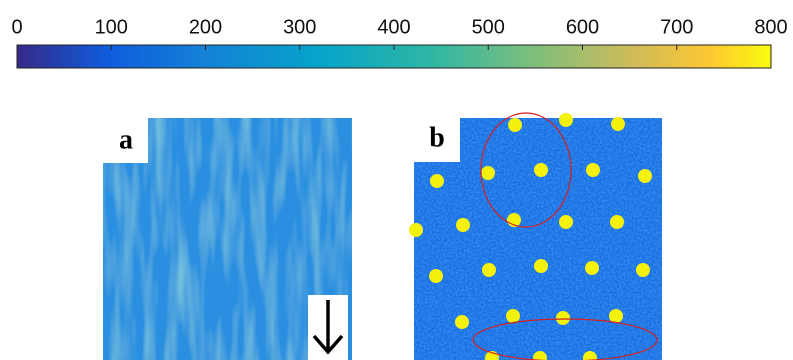 This screenshot has height=360, width=793. I want to click on colorbar-ticks: 0 100 200 300 400 500 600 700 800, so click(399, 33).